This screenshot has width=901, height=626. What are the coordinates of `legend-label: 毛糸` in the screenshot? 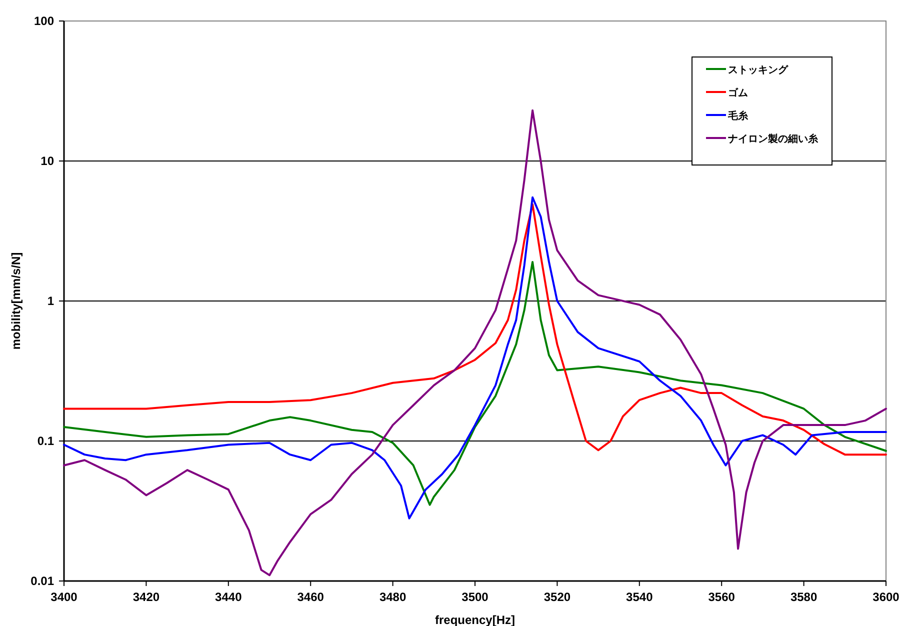 It's located at (738, 116).